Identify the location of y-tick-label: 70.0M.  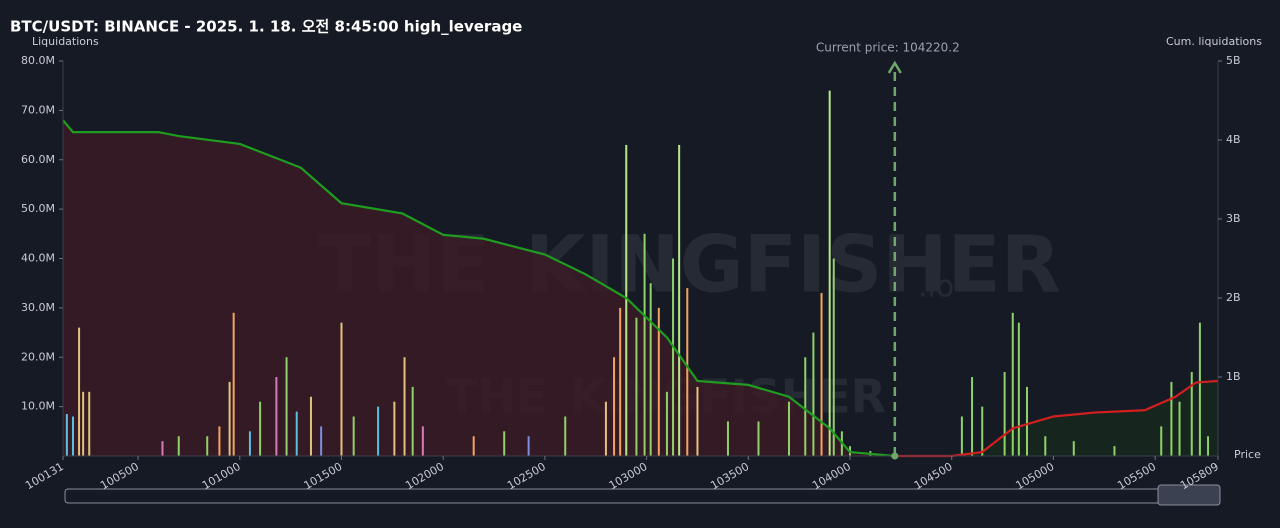
(38, 109).